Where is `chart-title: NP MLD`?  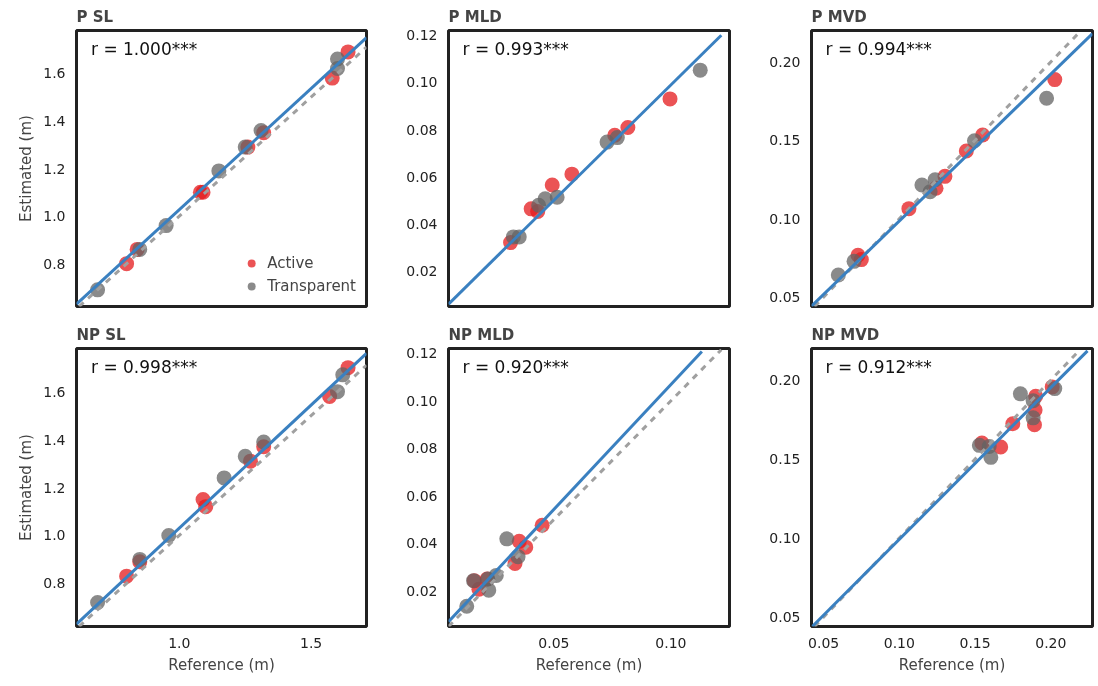 chart-title: NP MLD is located at coordinates (481, 334).